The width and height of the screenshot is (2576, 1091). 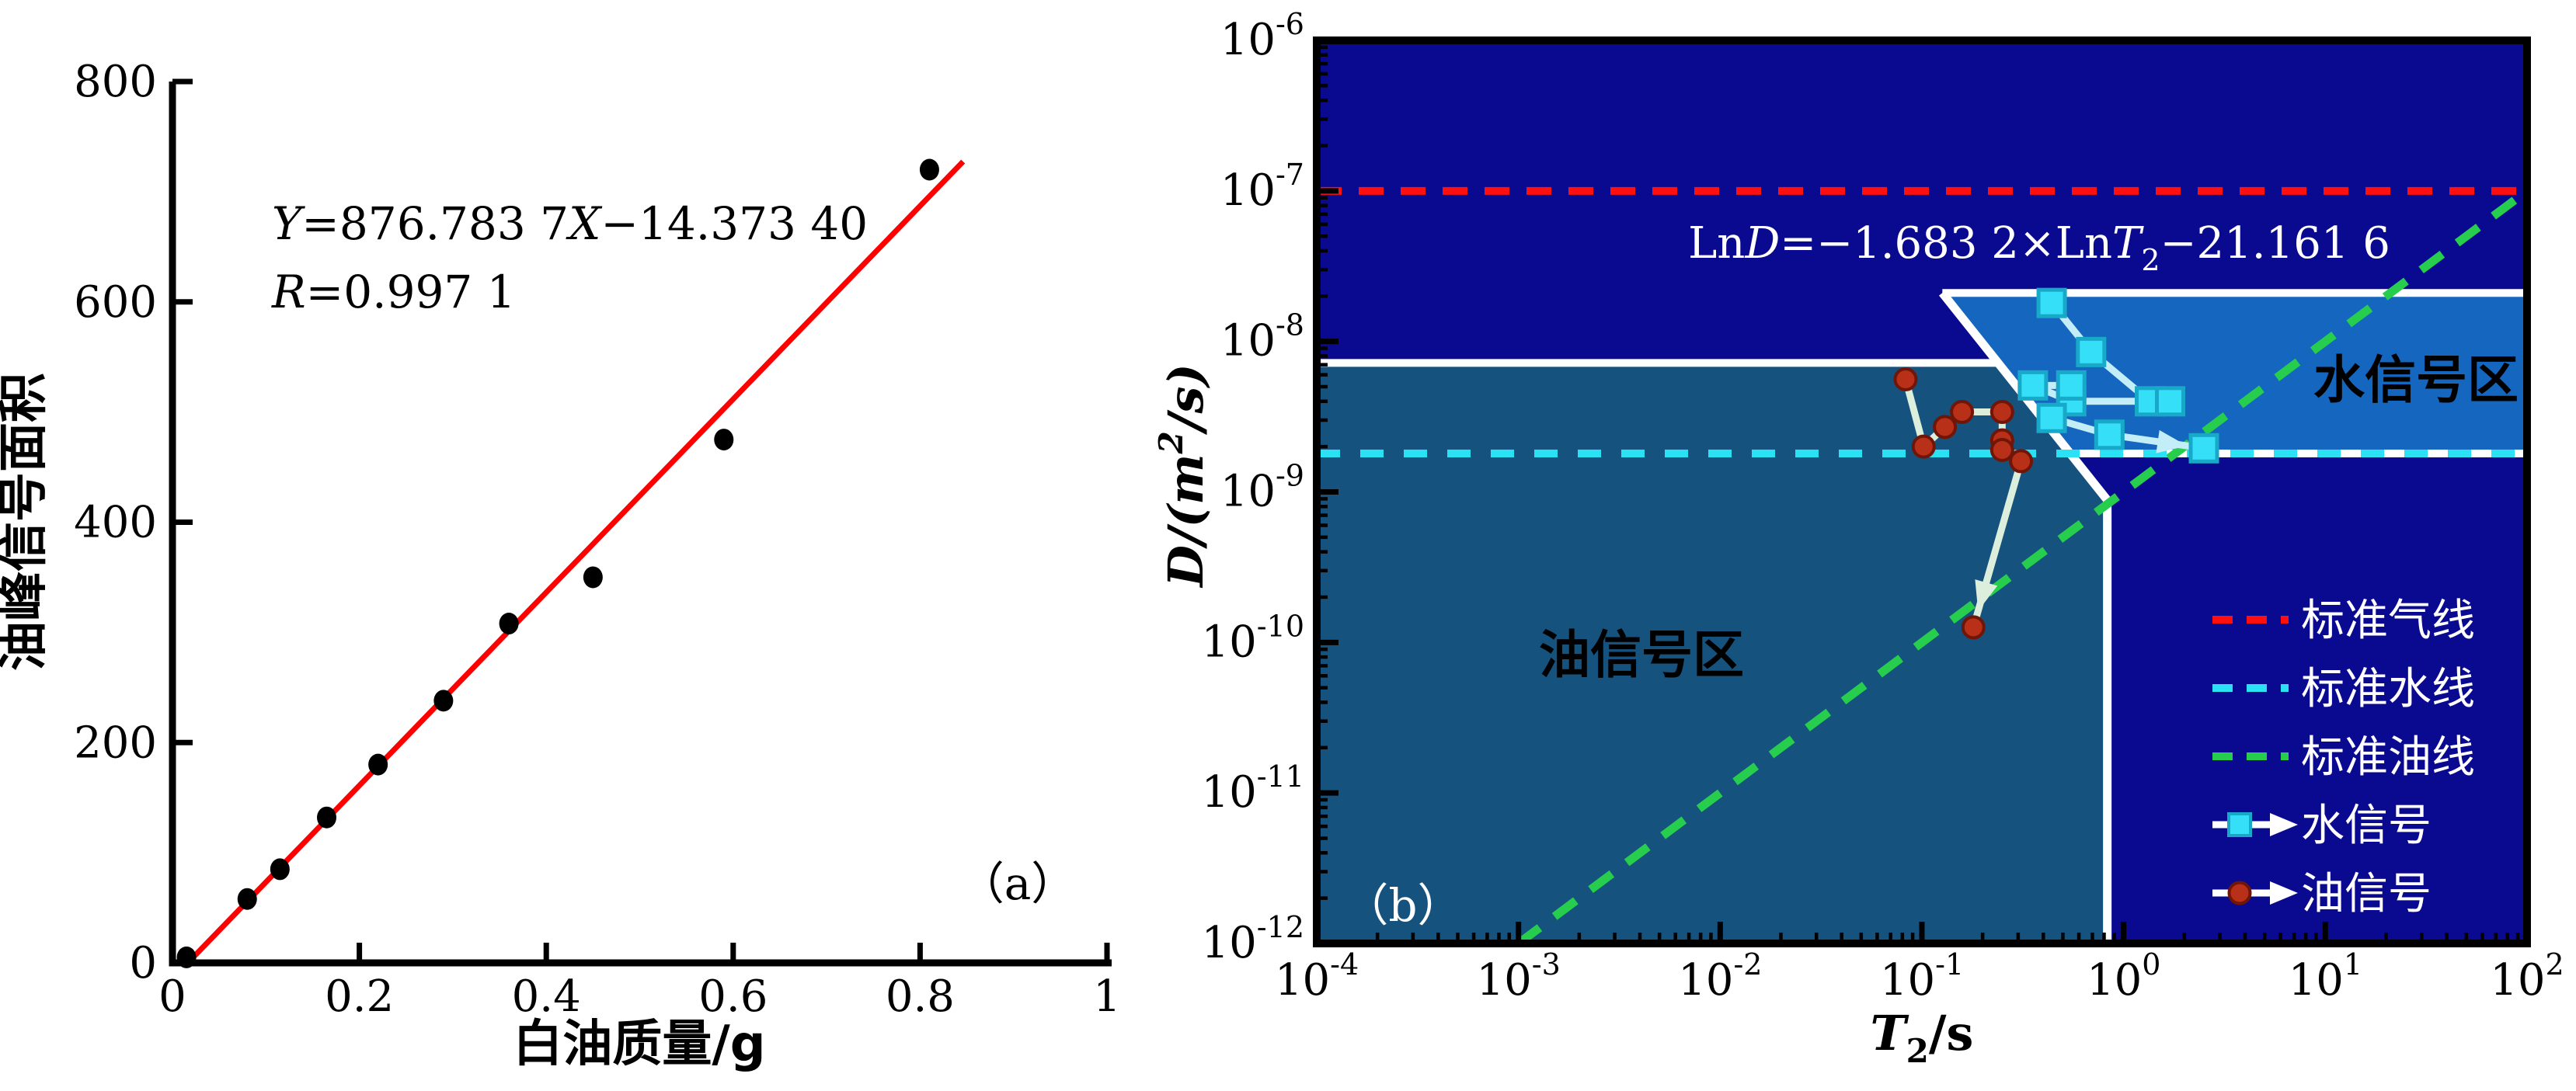 I want to click on panel-a-equation: Y=876.783 7X−14.373 40, so click(x=570, y=223).